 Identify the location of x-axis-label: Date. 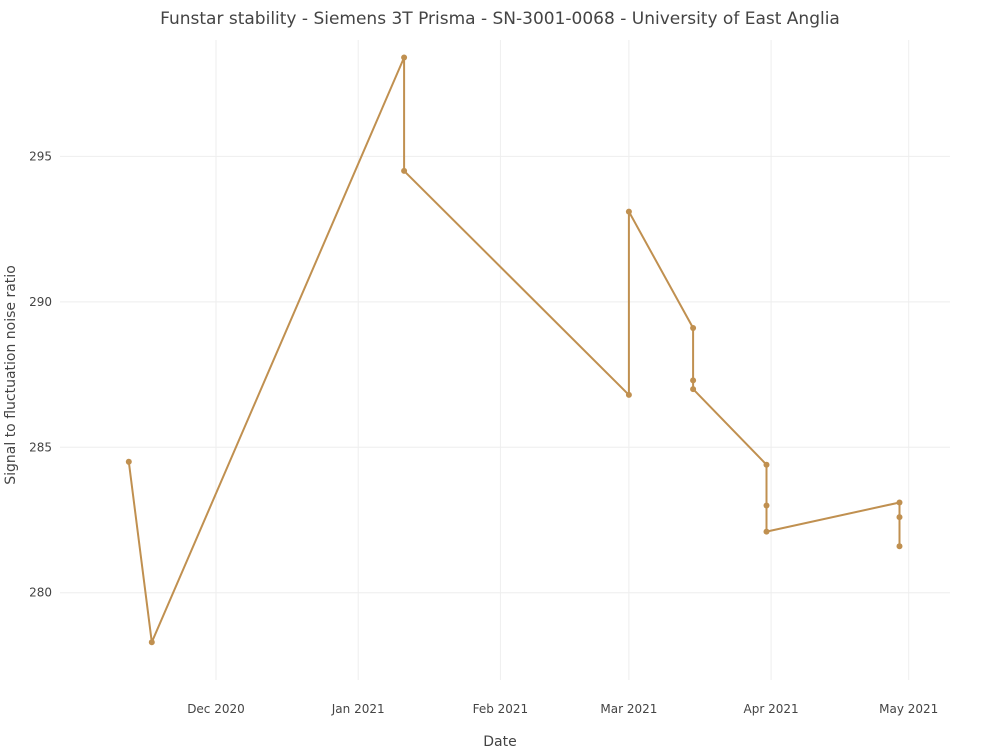
(499, 742).